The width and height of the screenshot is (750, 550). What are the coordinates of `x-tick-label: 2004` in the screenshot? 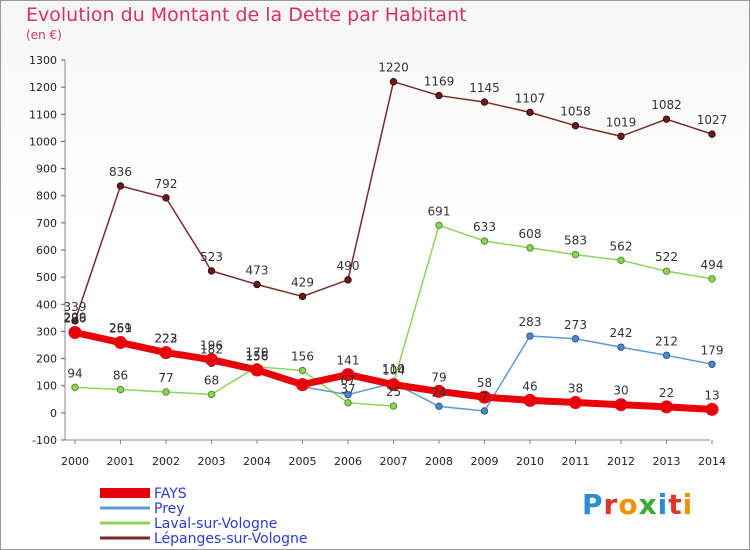 It's located at (257, 461).